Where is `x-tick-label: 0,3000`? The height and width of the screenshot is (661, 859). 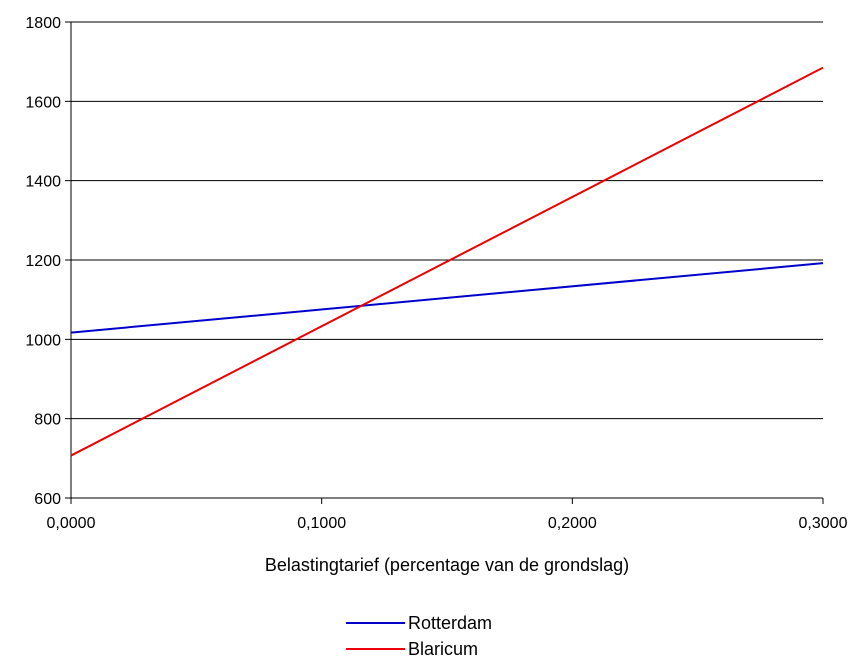
x-tick-label: 0,3000 is located at coordinates (823, 523).